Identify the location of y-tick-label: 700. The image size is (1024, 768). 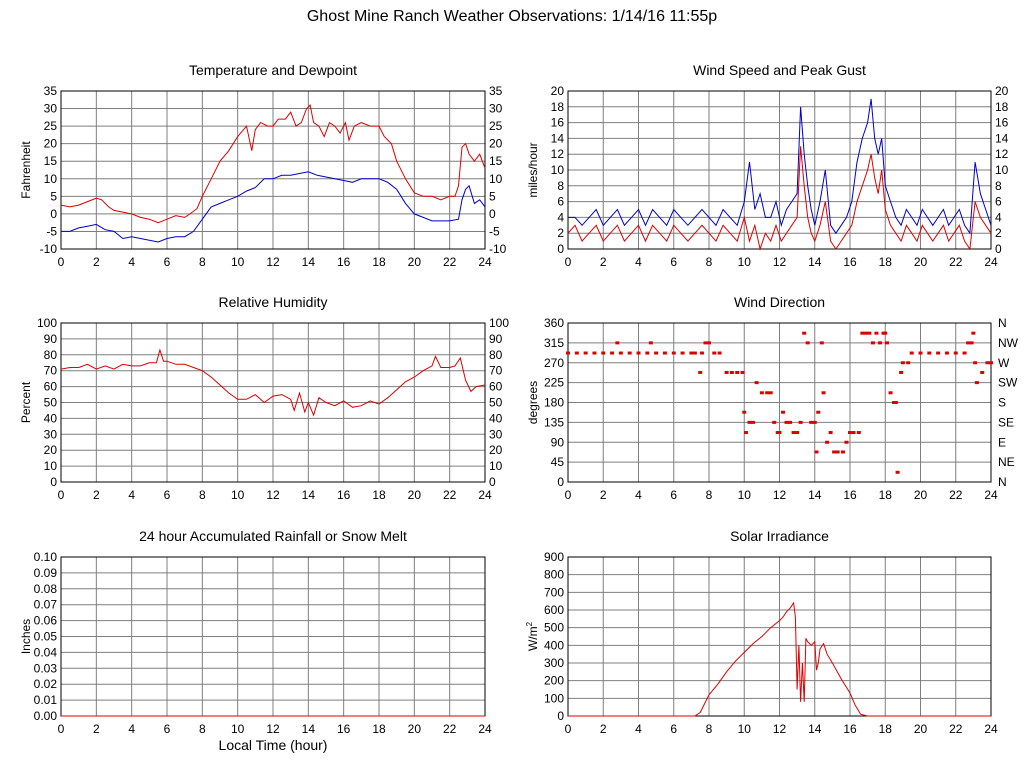
(554, 592).